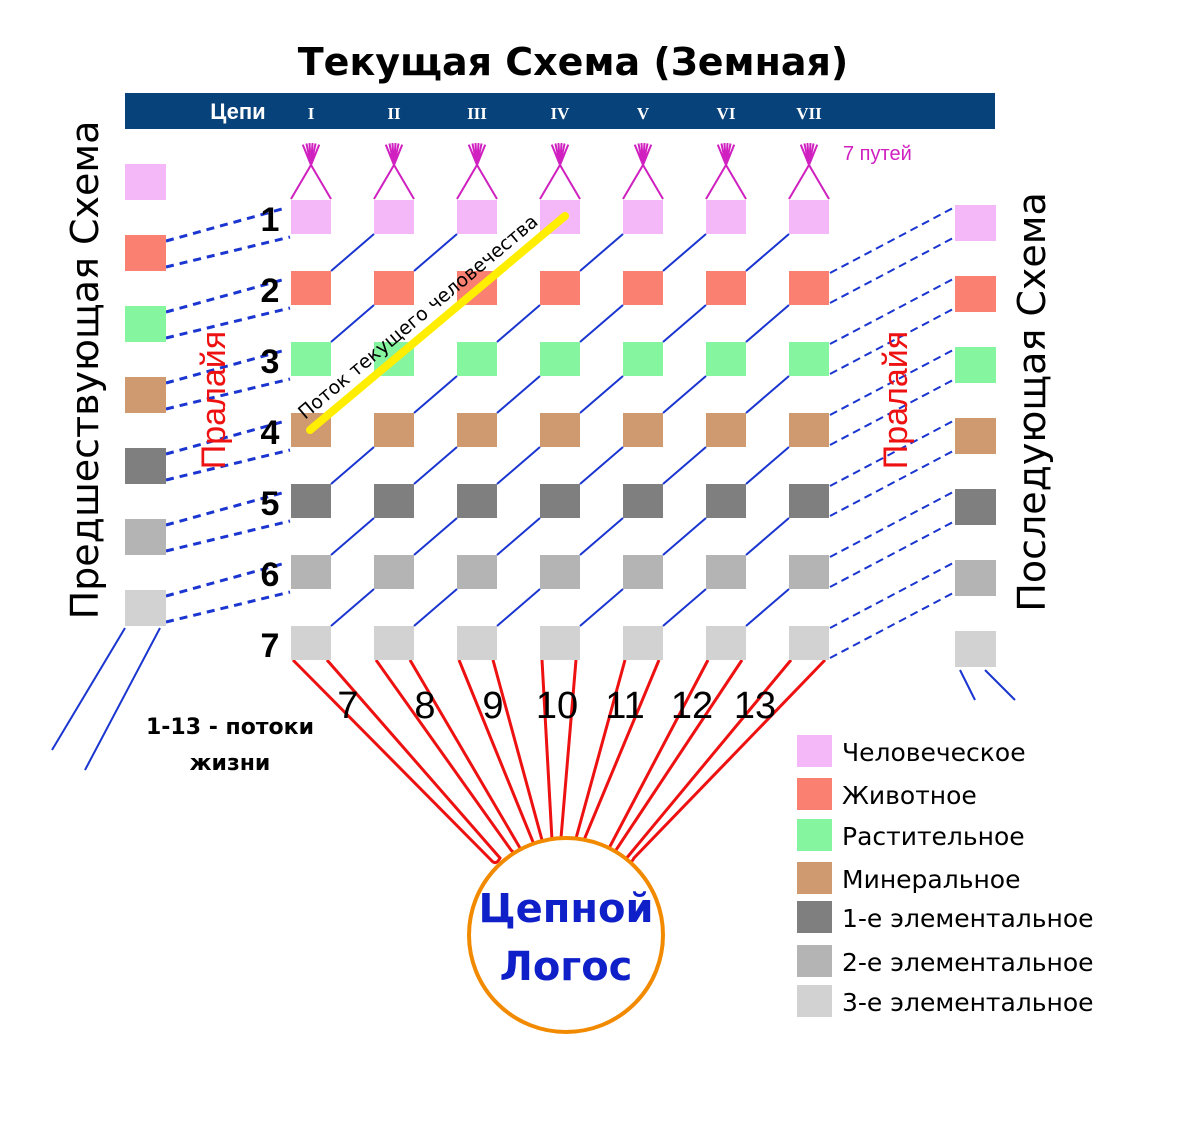  I want to click on row-label-1: 1, so click(270, 220).